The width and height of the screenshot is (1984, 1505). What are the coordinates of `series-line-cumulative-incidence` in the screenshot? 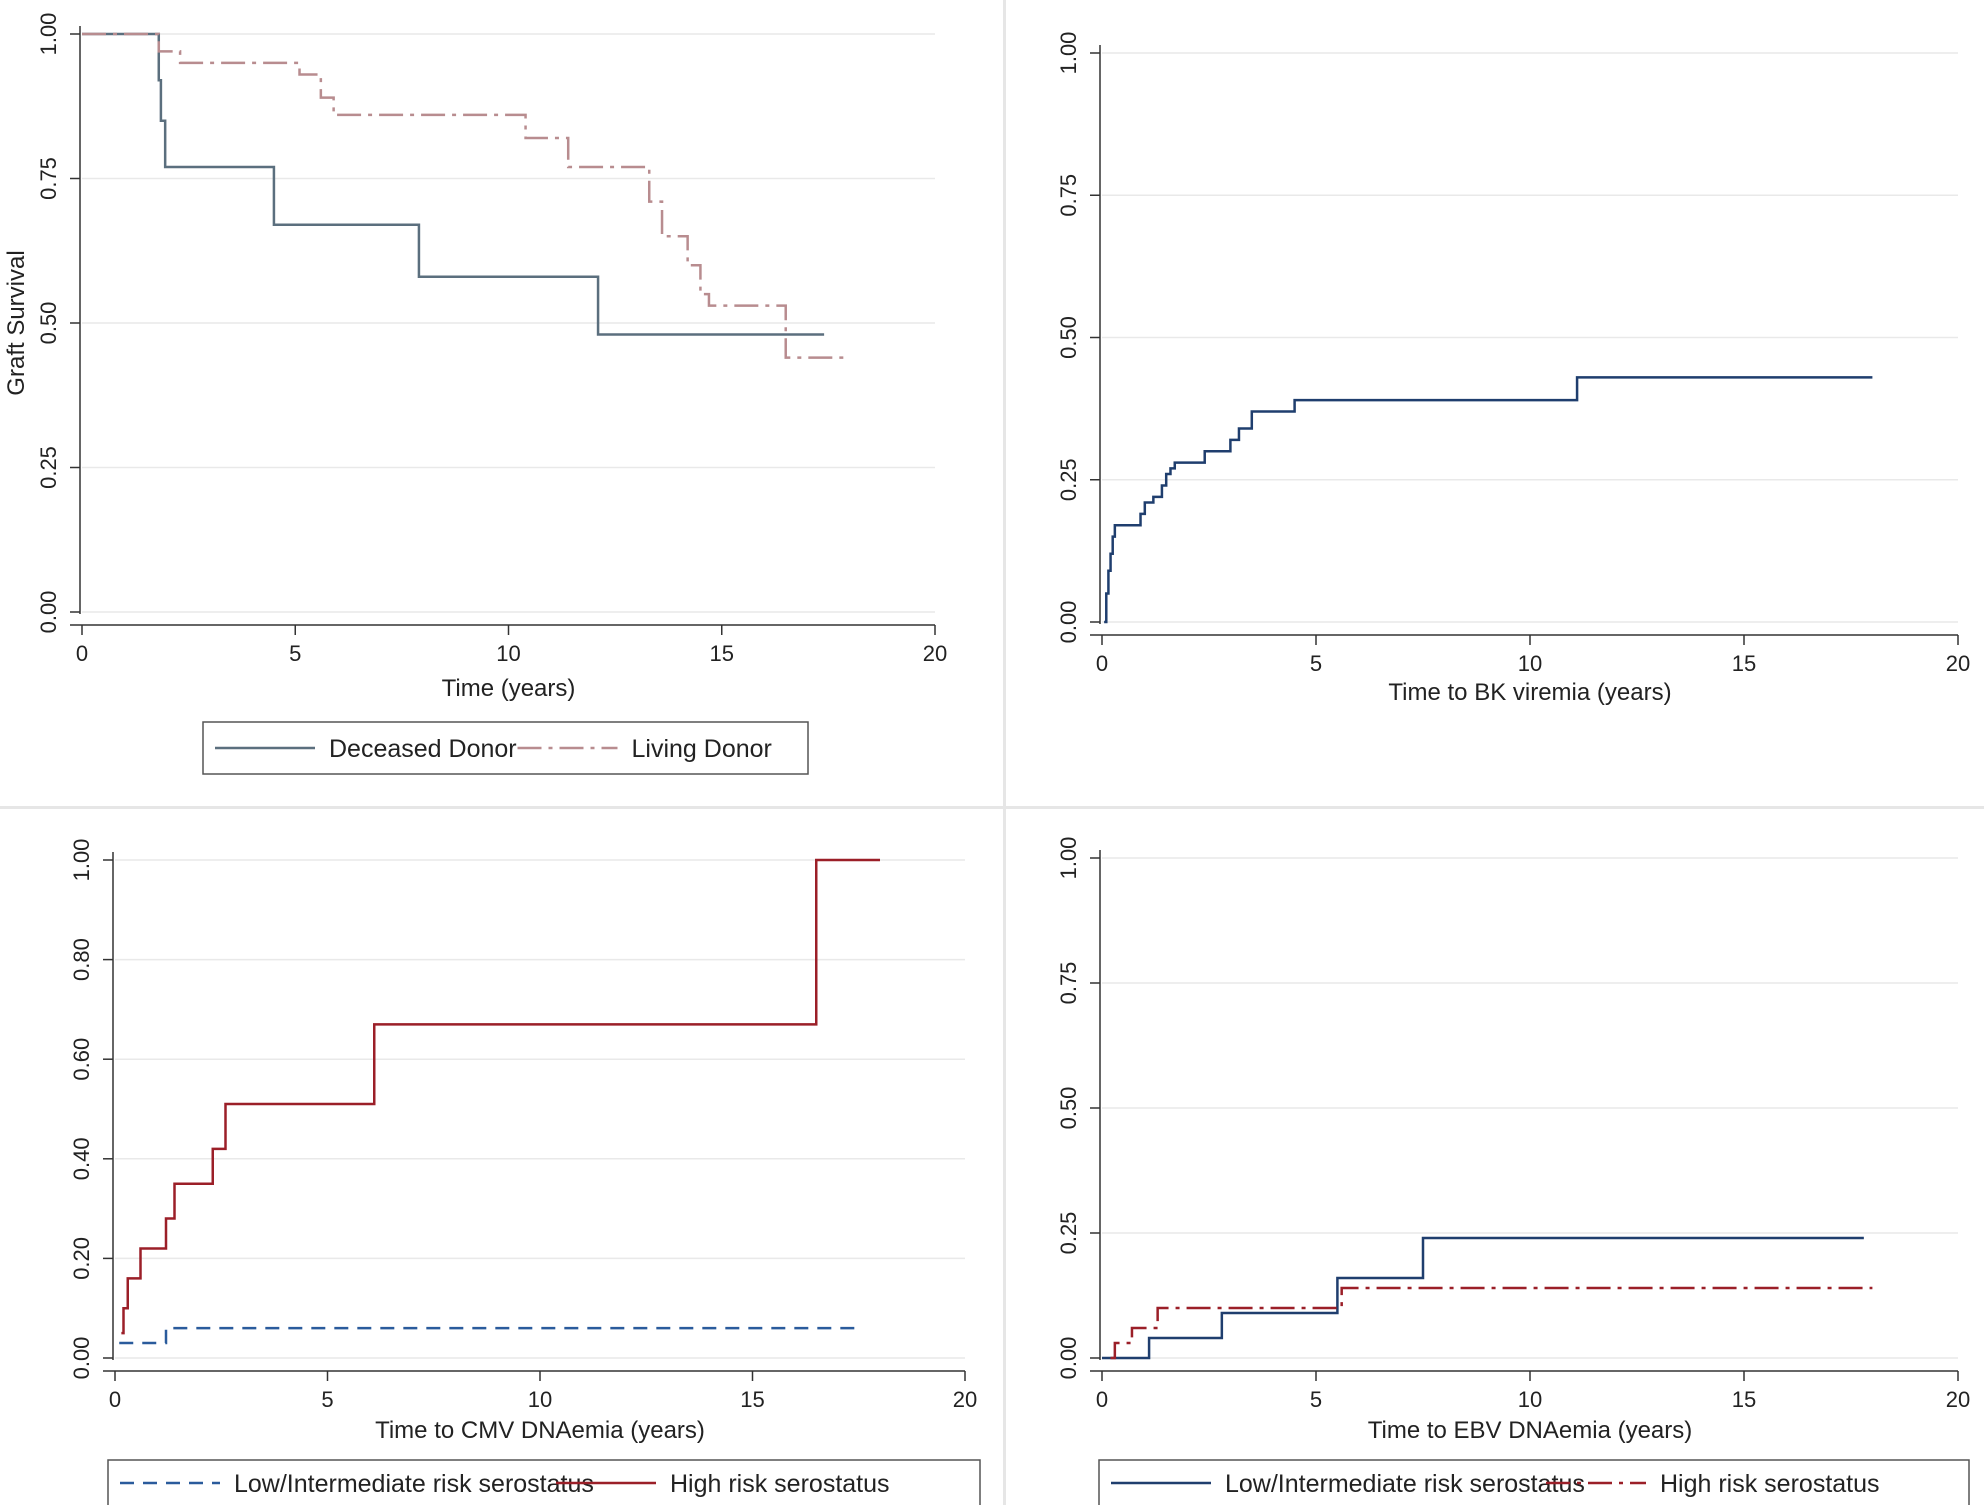 It's located at (1488, 500).